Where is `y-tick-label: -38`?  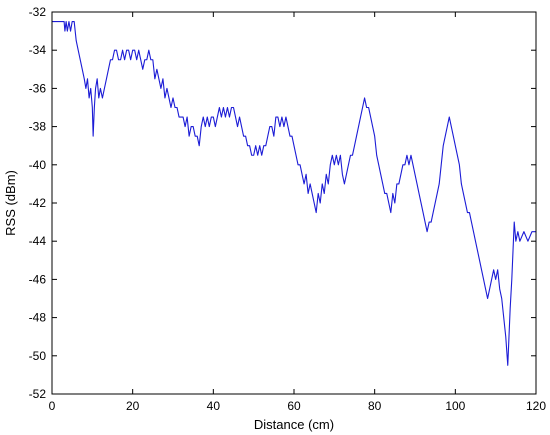 y-tick-label: -38 is located at coordinates (38, 127).